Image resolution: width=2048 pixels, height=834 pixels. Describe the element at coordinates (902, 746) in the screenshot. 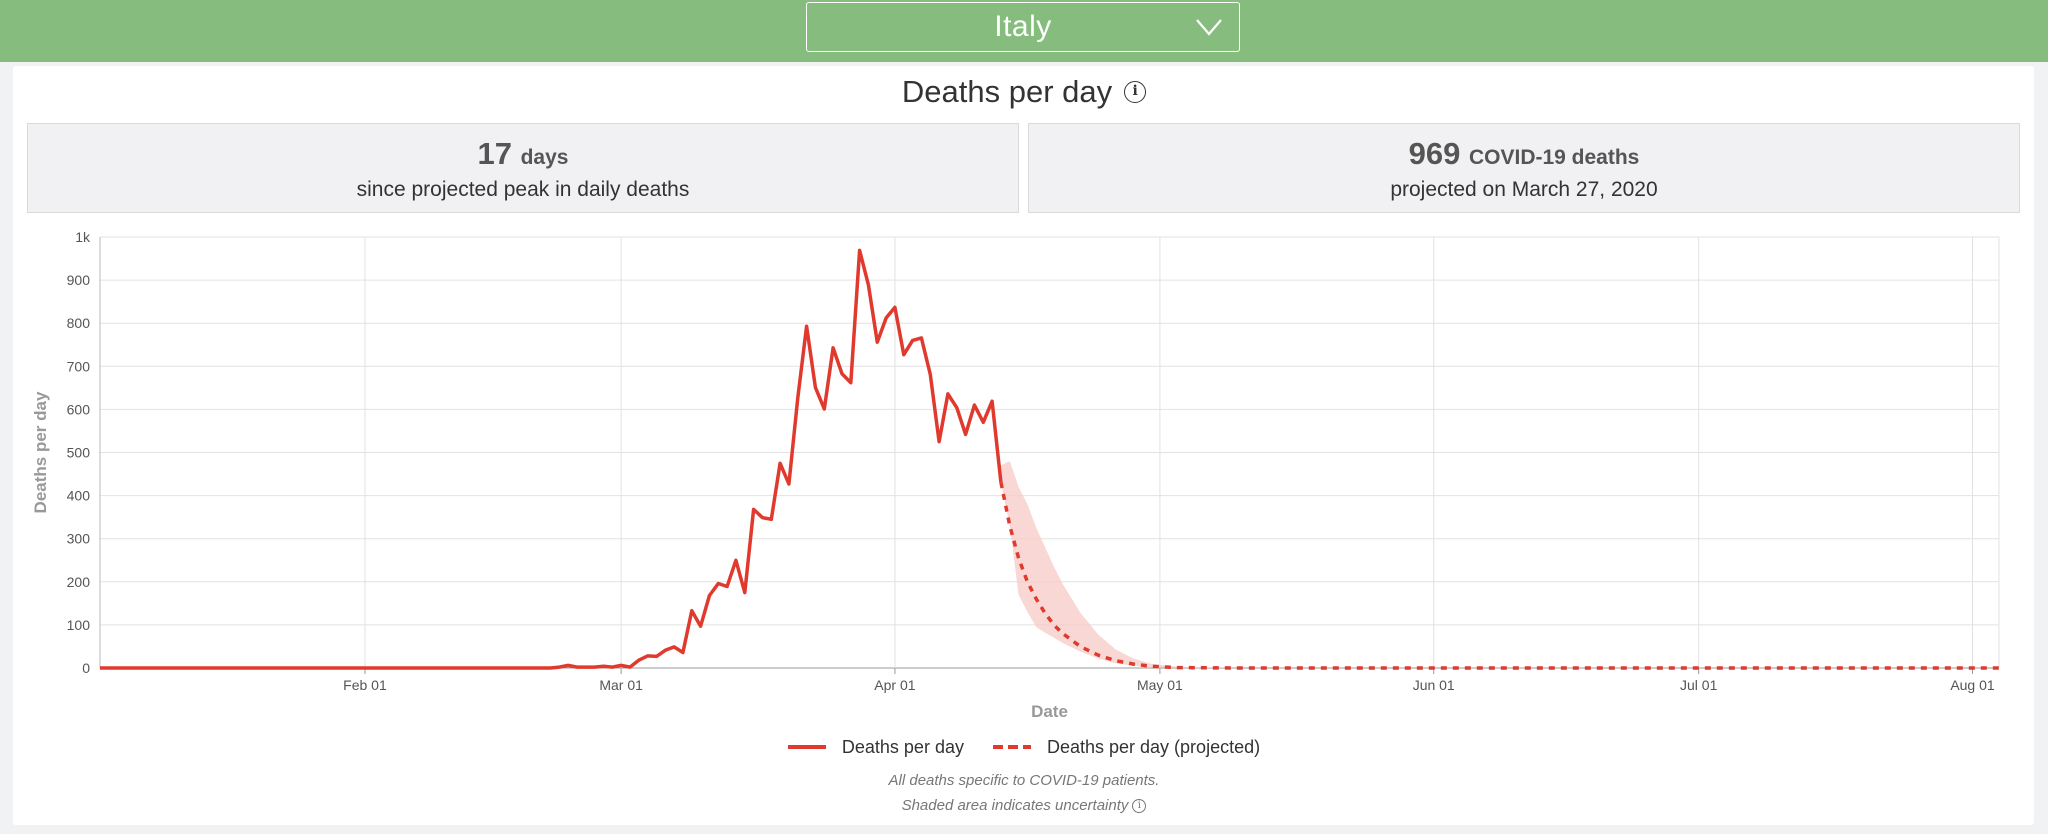

I see `legend-label-actual: Deaths per day` at that location.